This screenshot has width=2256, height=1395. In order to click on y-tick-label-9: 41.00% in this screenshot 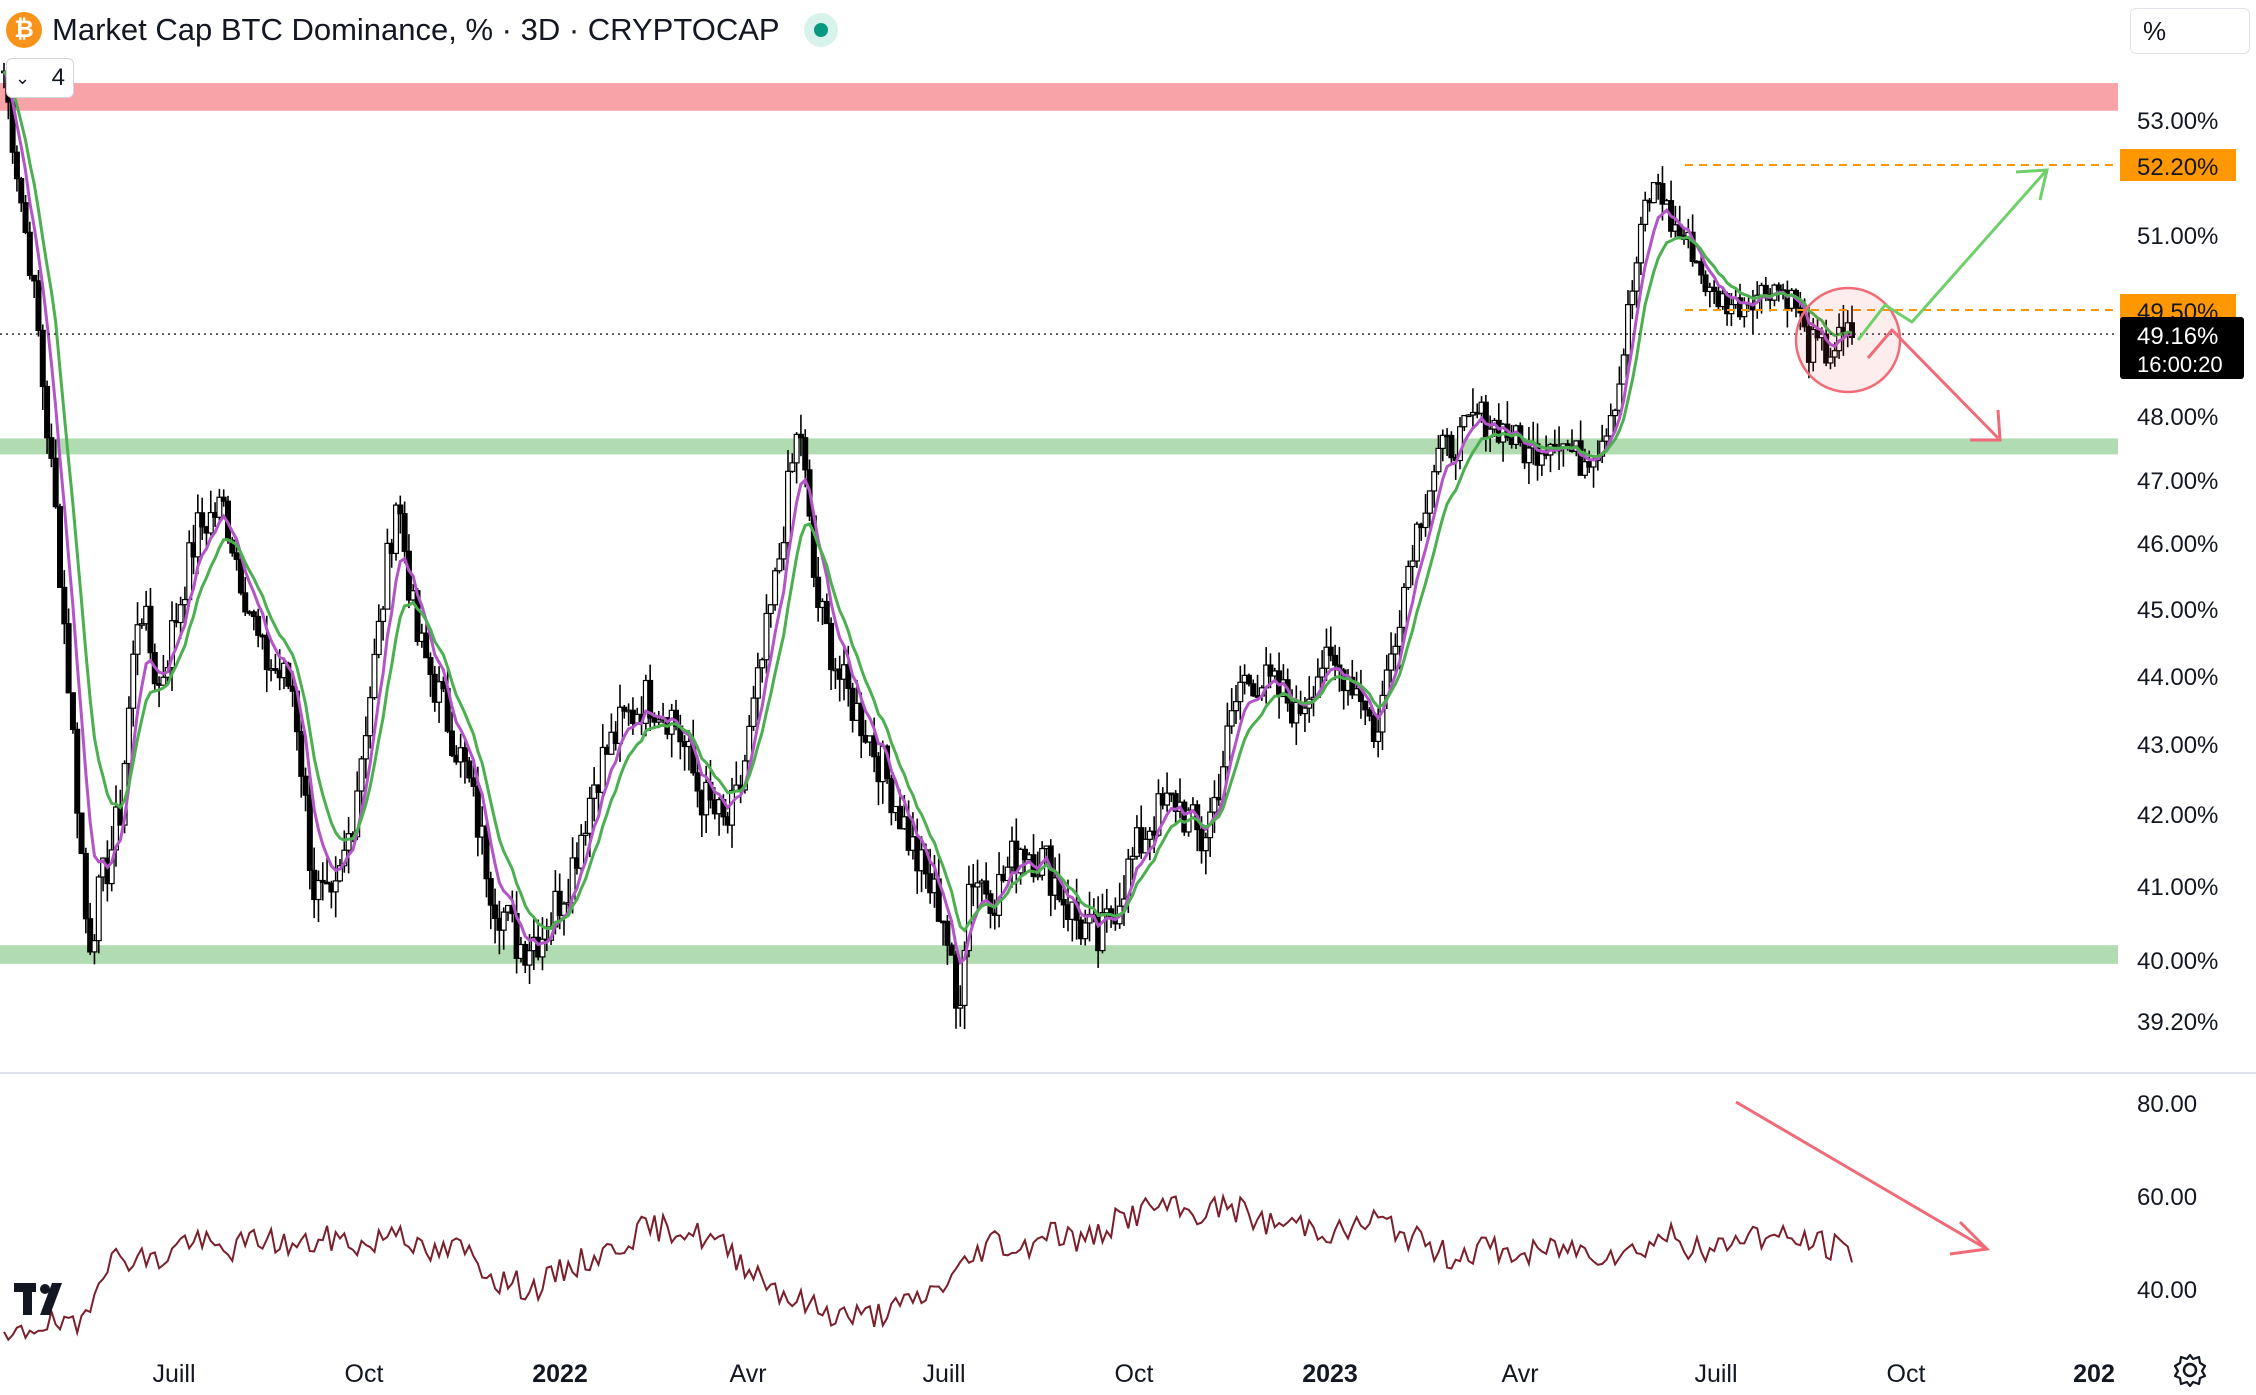, I will do `click(2177, 887)`.